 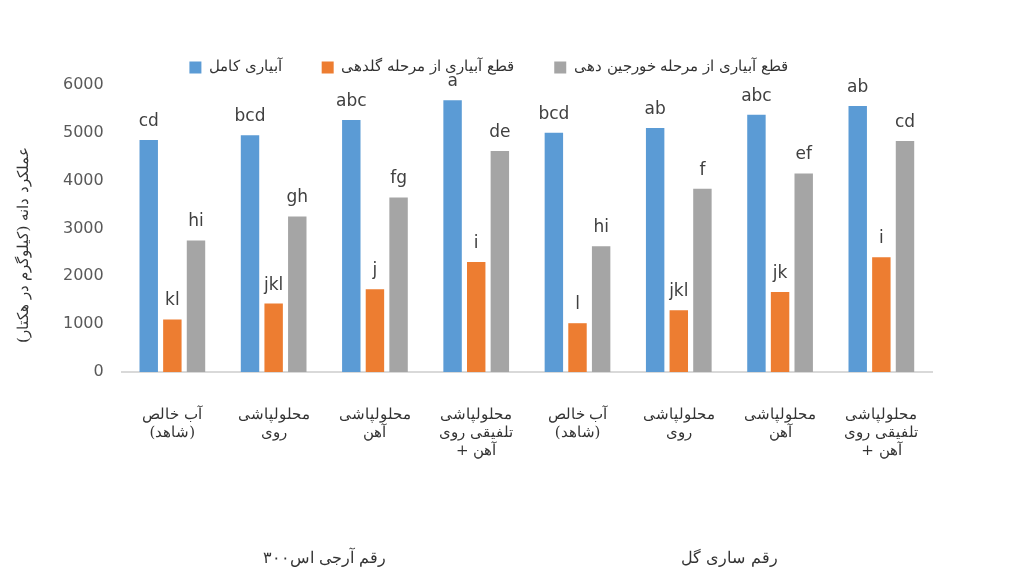 I want to click on y-tick-label: 4000, so click(x=83, y=179).